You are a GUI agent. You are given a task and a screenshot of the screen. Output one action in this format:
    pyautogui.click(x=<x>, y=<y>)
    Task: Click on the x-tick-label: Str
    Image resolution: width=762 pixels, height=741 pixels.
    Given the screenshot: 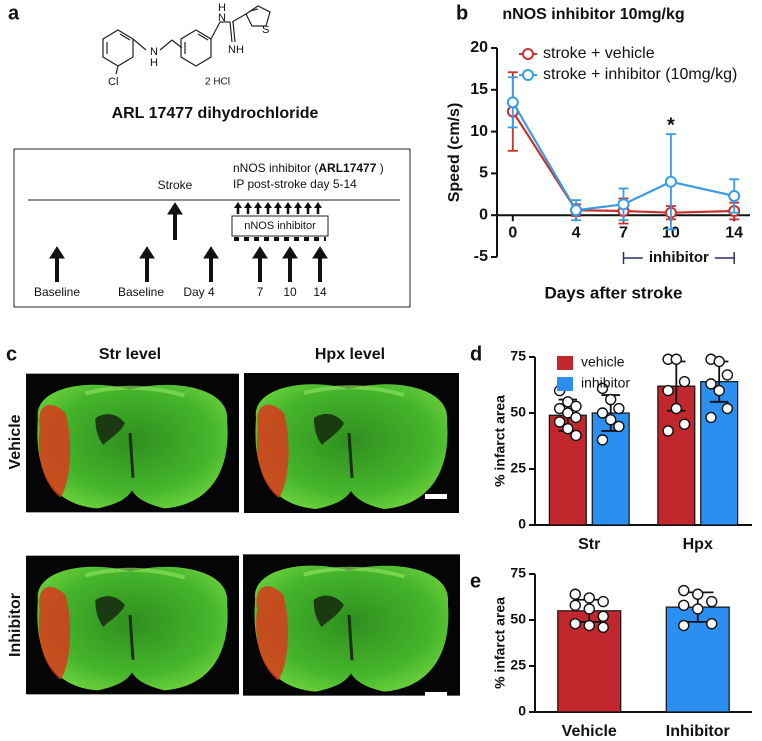 What is the action you would take?
    pyautogui.click(x=589, y=544)
    